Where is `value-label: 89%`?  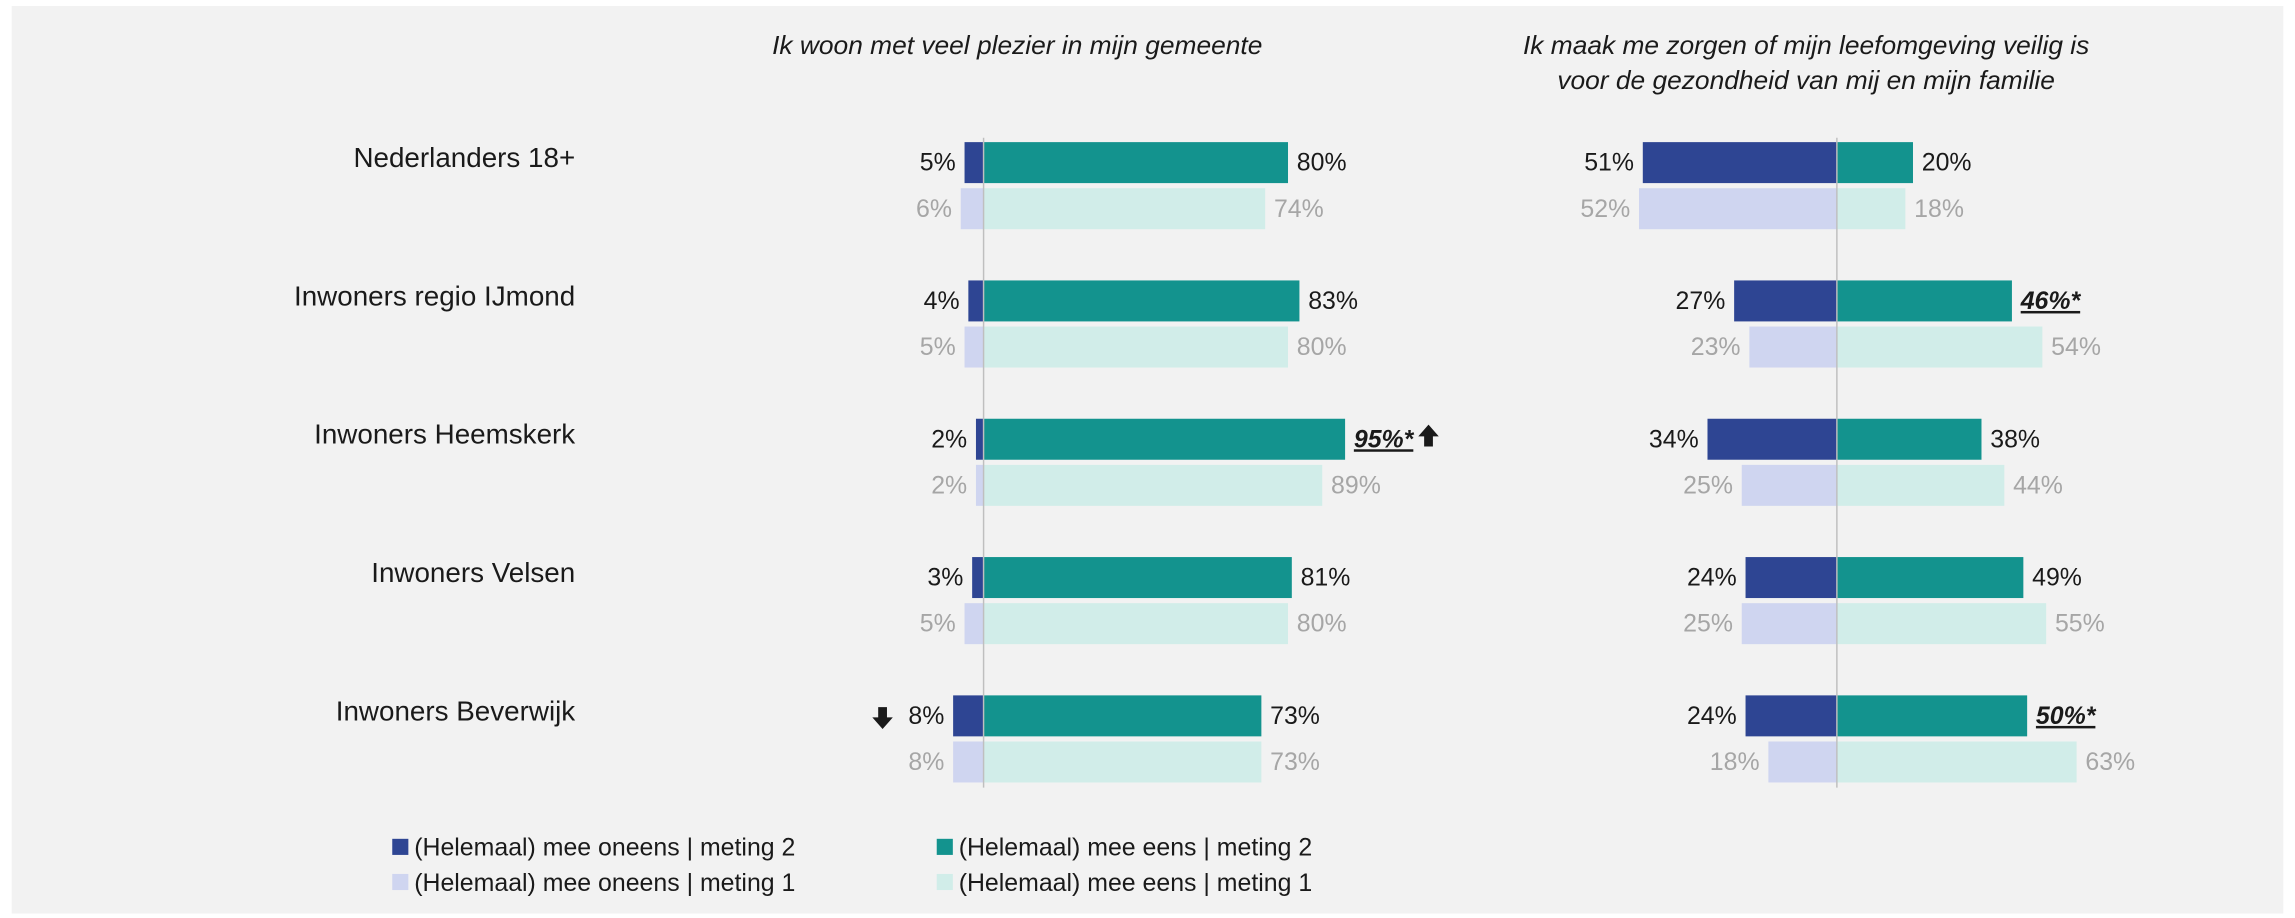
value-label: 89% is located at coordinates (1356, 485).